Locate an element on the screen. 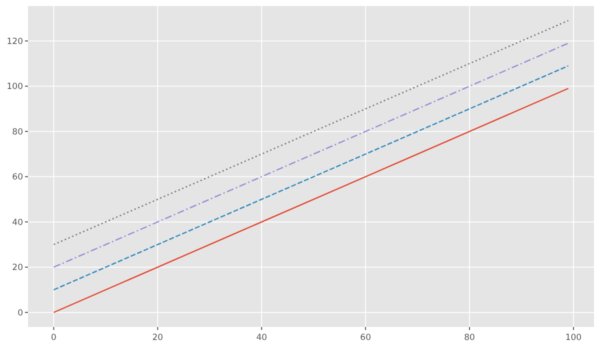  y-tick-label: 80 is located at coordinates (17, 132).